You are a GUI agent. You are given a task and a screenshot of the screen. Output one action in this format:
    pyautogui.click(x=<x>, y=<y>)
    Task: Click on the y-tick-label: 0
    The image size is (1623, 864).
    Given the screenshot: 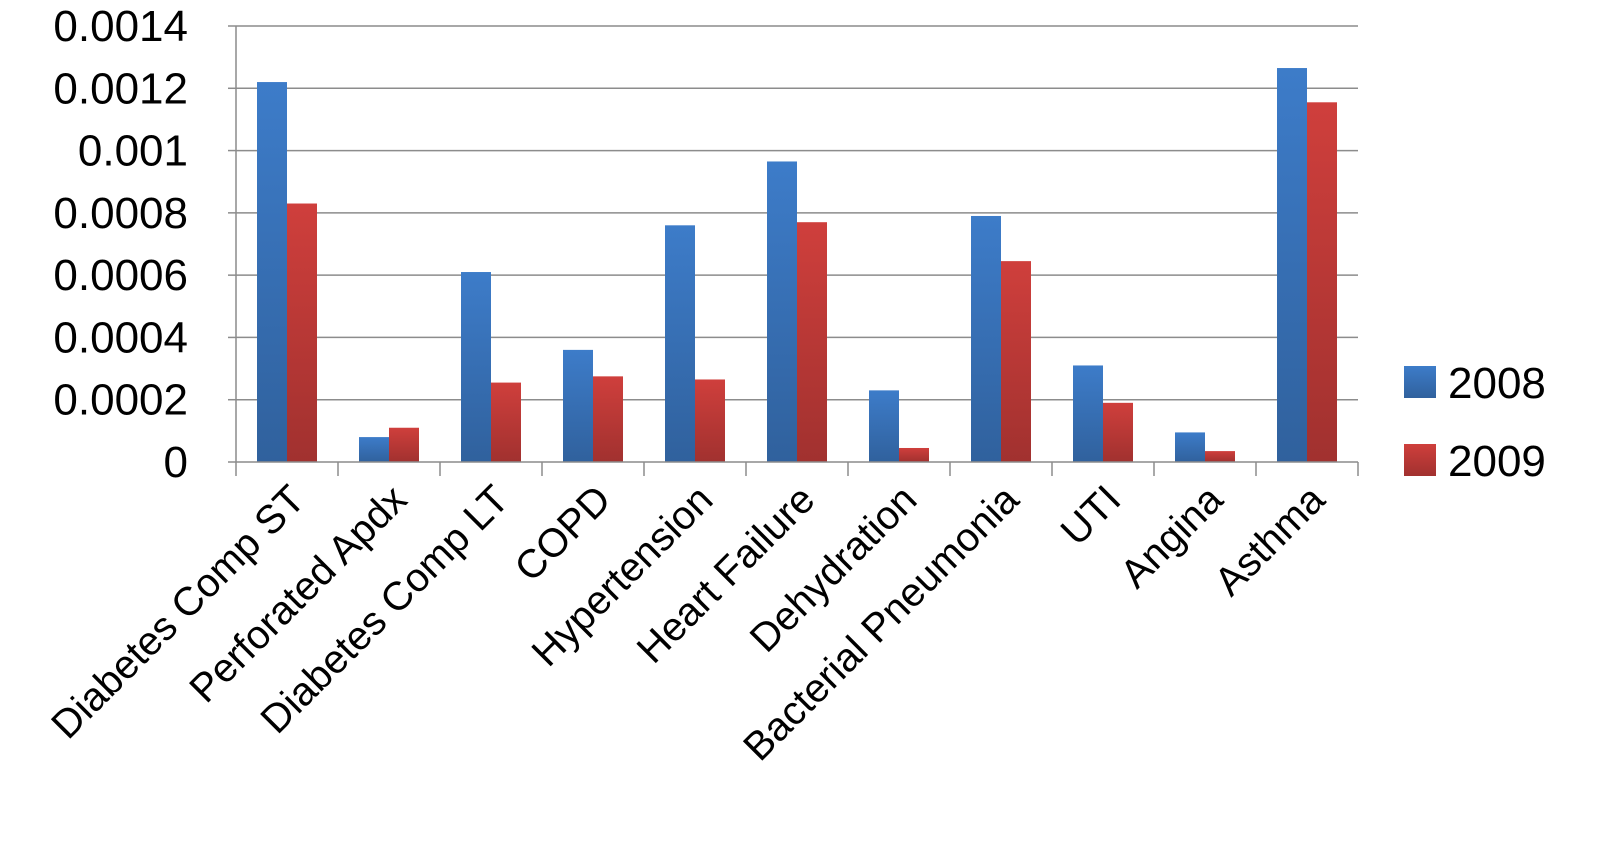 What is the action you would take?
    pyautogui.click(x=176, y=462)
    